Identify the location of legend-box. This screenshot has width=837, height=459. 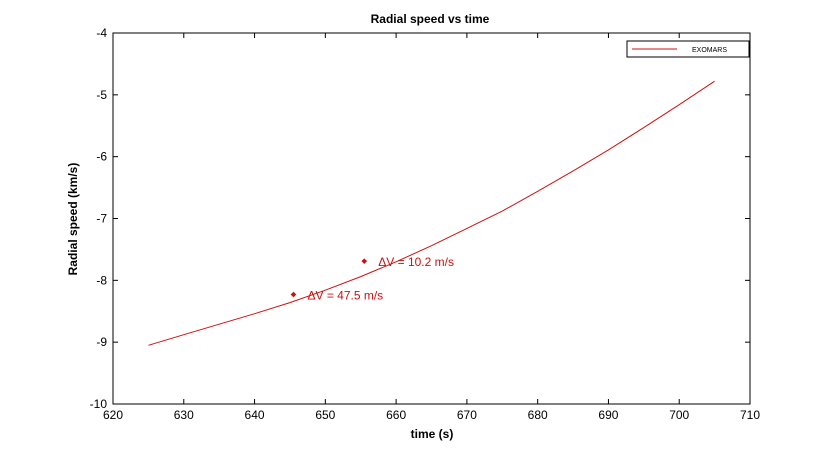
(688, 49).